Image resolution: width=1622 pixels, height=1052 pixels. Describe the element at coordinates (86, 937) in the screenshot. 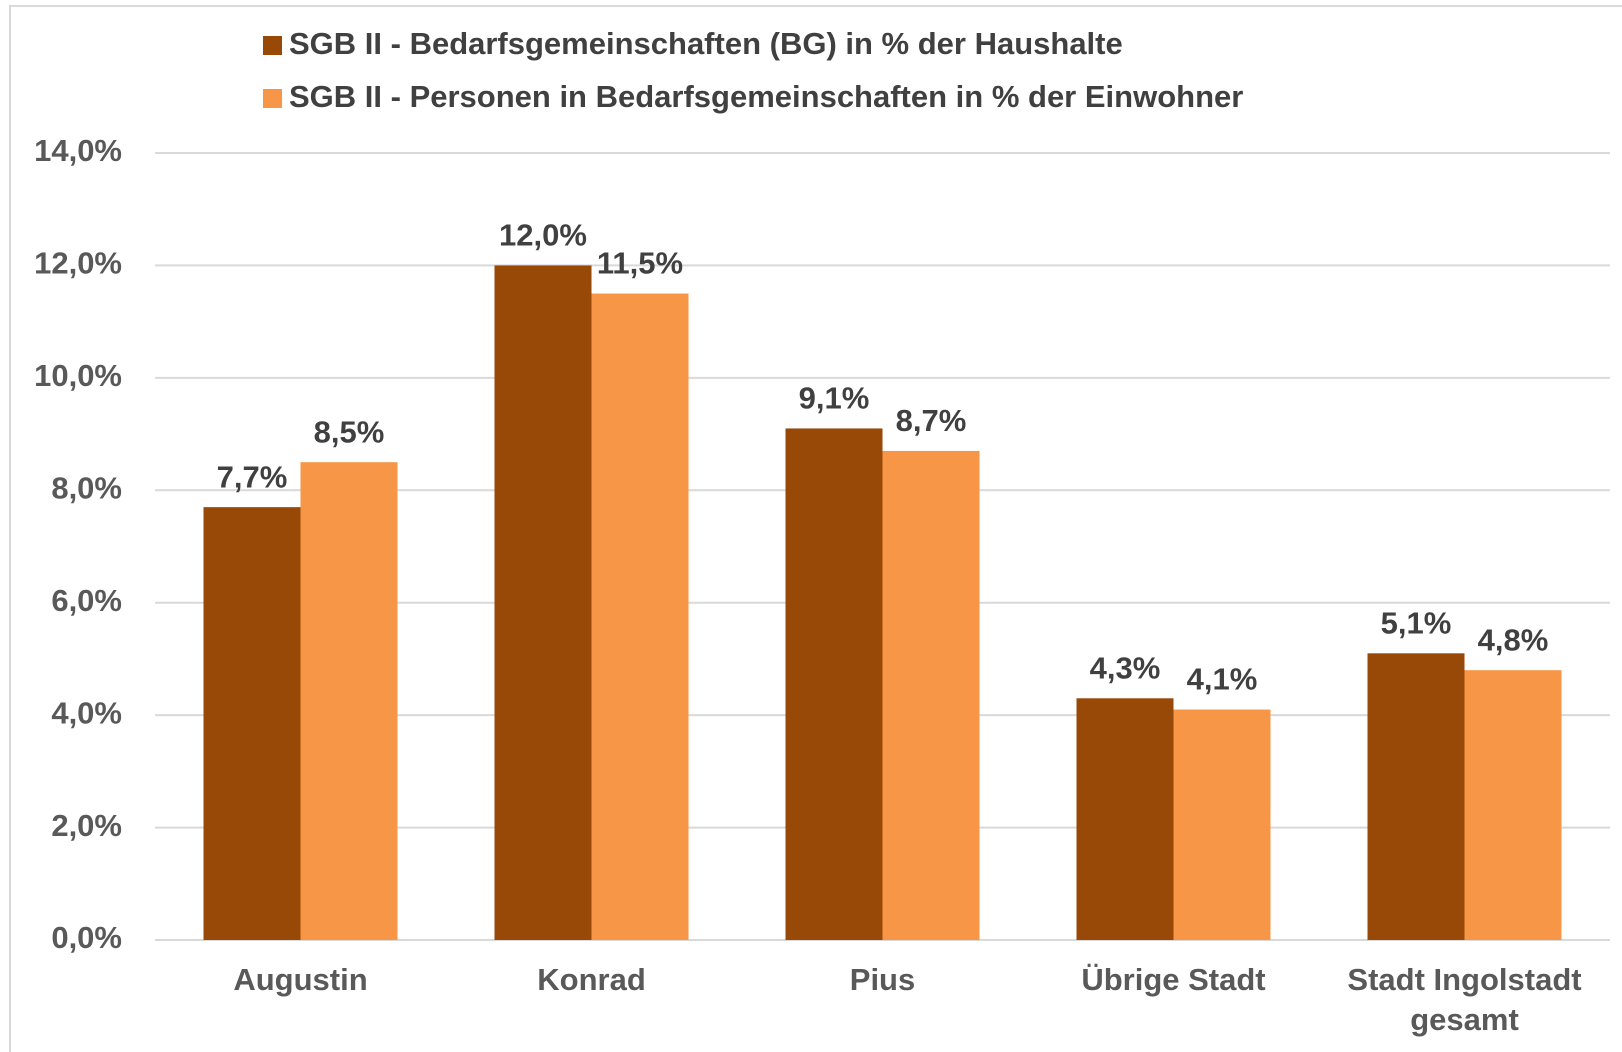

I see `y-tick-label: 0,0%` at that location.